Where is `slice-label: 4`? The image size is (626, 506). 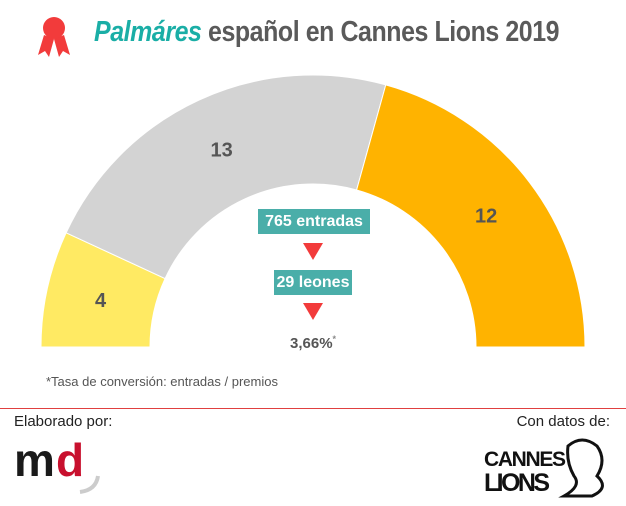 slice-label: 4 is located at coordinates (101, 301).